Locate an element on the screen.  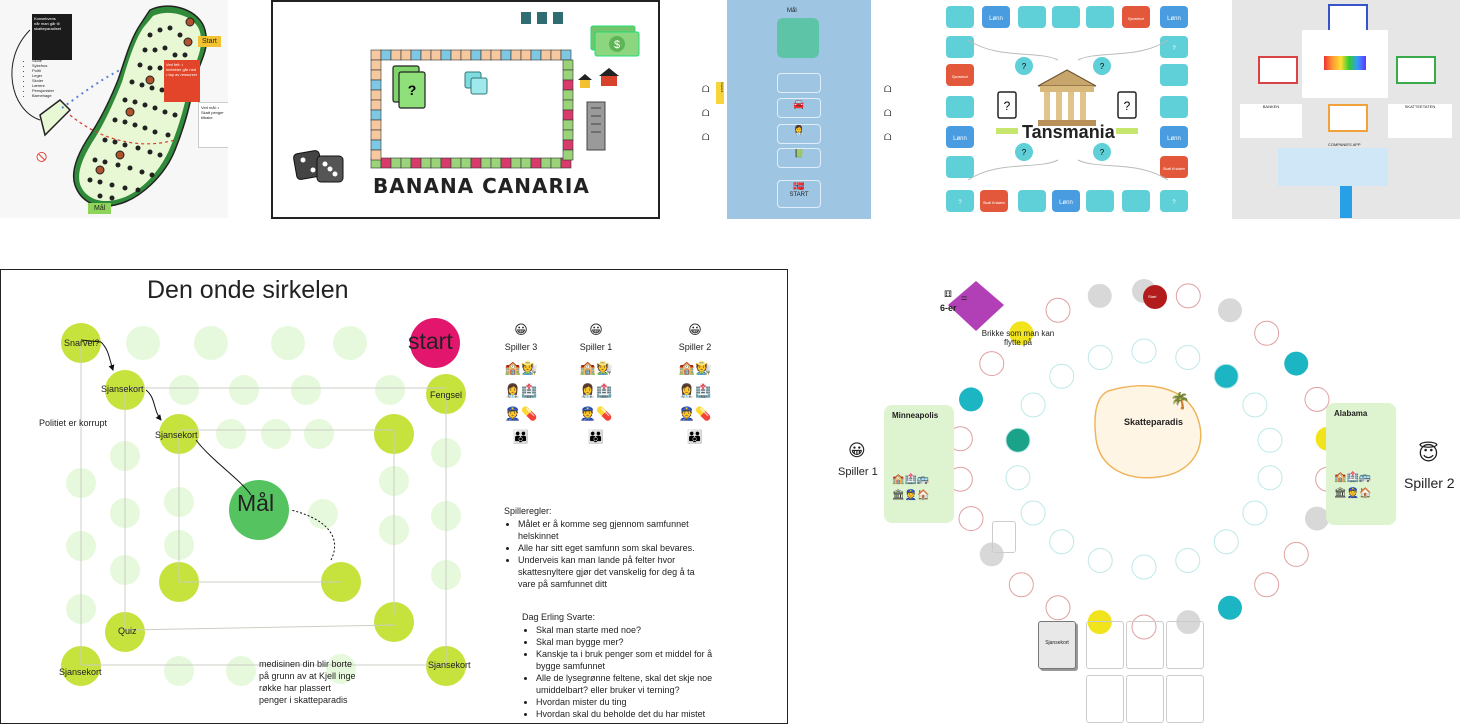
chance-deck: Sjansekort is located at coordinates (1057, 645).